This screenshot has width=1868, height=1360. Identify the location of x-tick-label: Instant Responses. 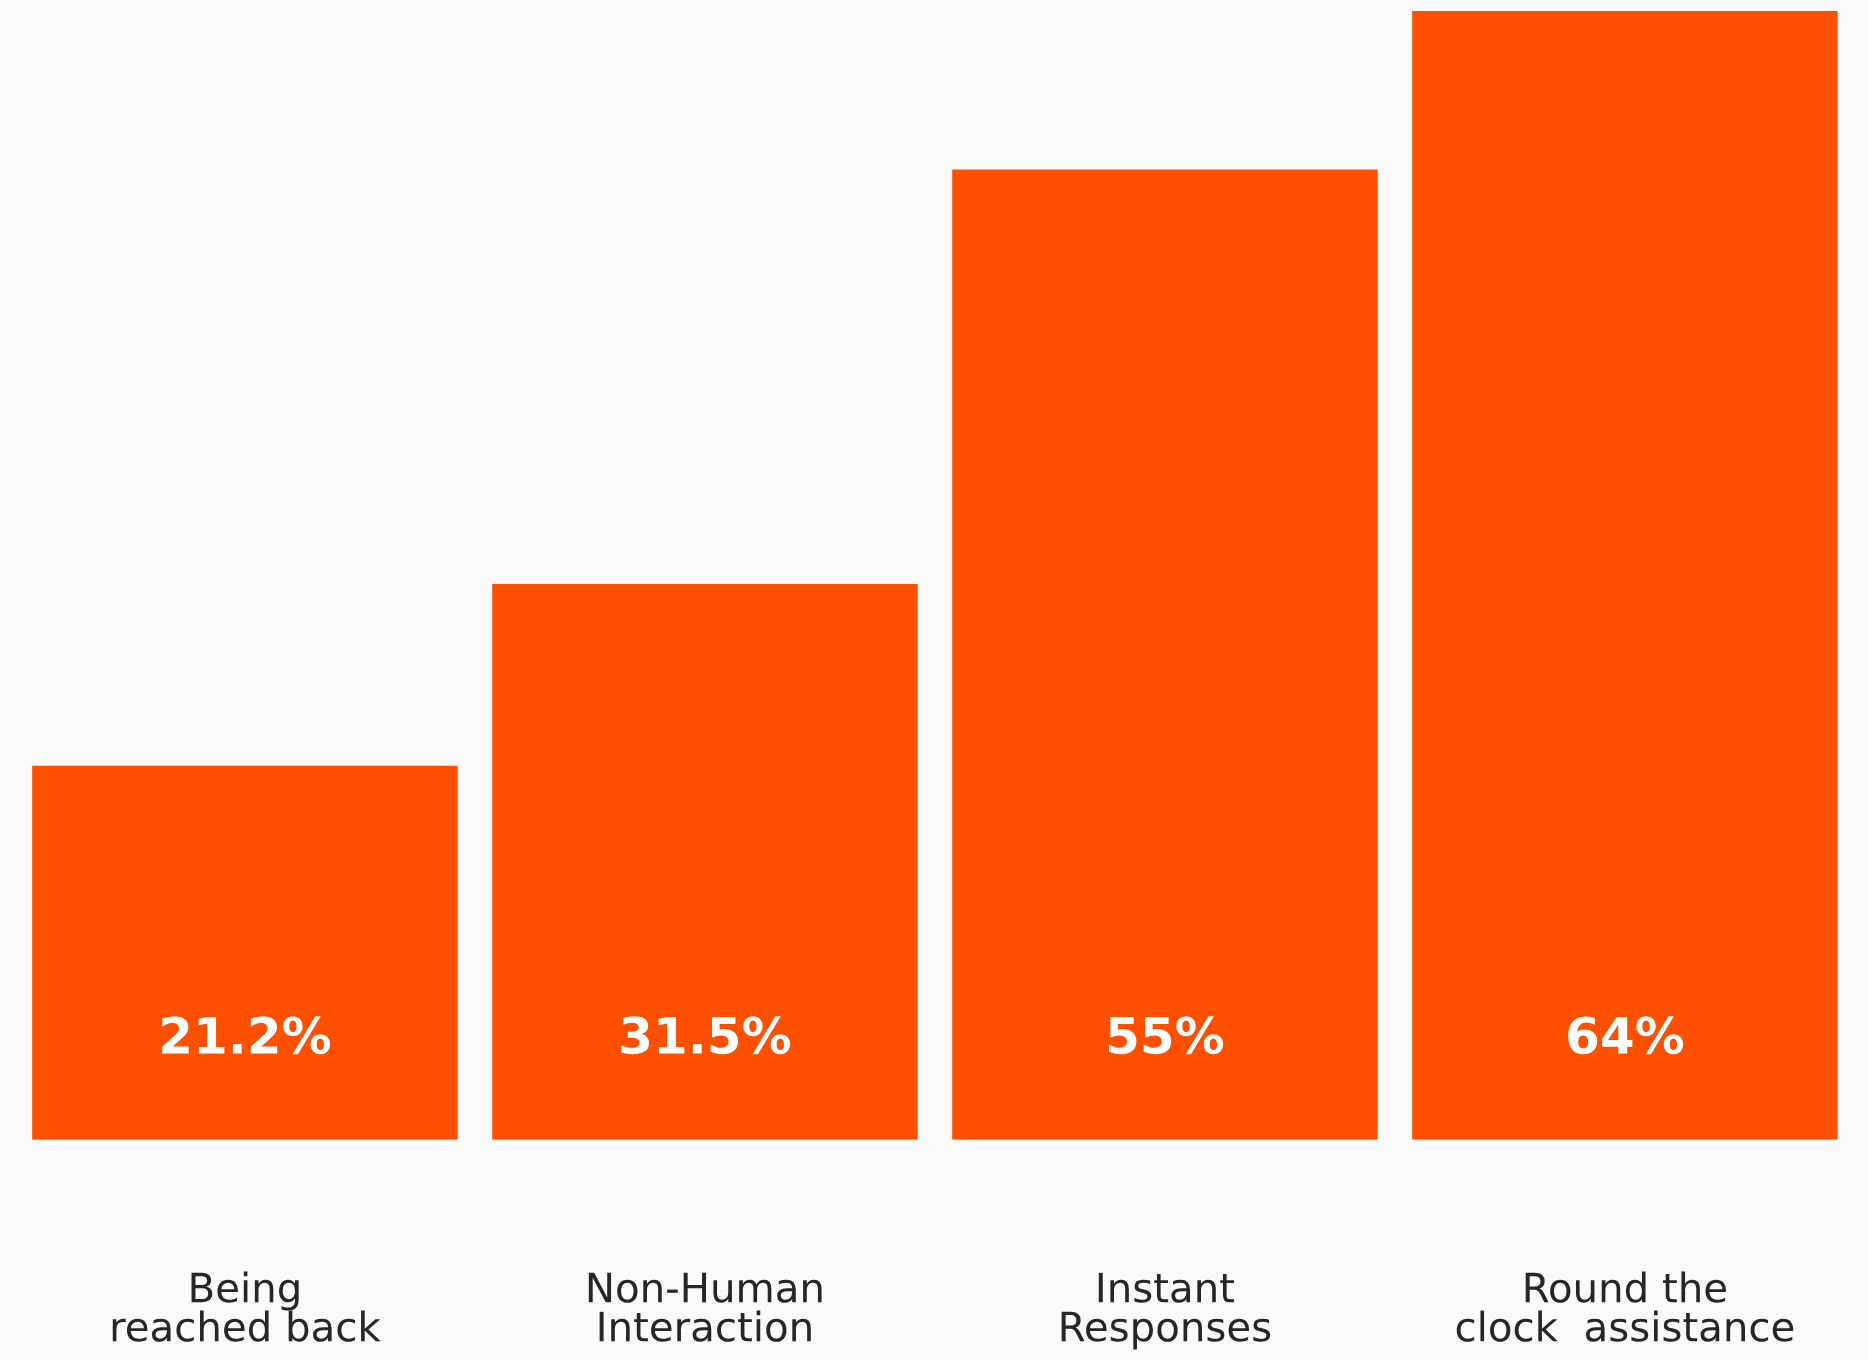
(1166, 1311).